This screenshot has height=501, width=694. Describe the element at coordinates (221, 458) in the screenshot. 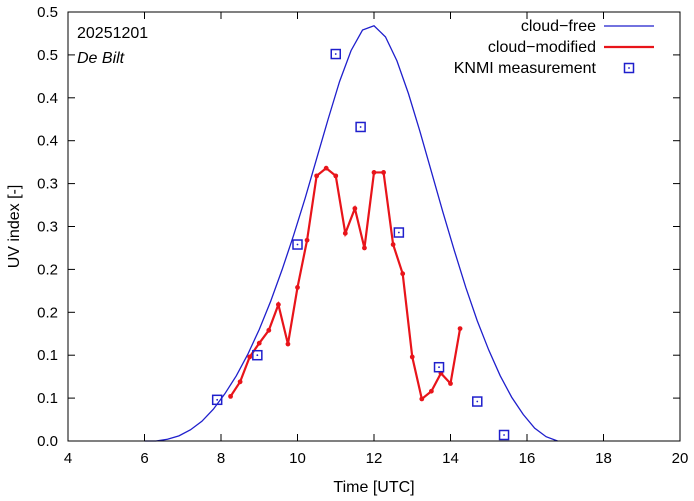

I see `x-tick-label: 8` at that location.